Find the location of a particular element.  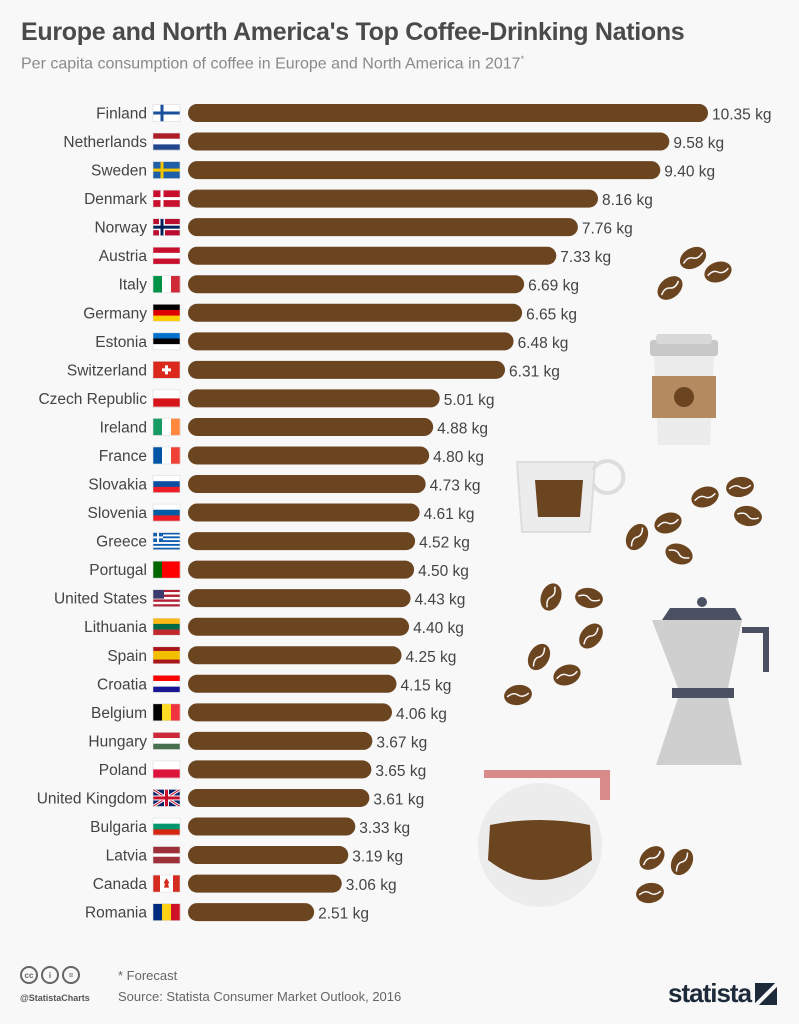

bar-row: Canada 3.06 kg is located at coordinates (245, 884).